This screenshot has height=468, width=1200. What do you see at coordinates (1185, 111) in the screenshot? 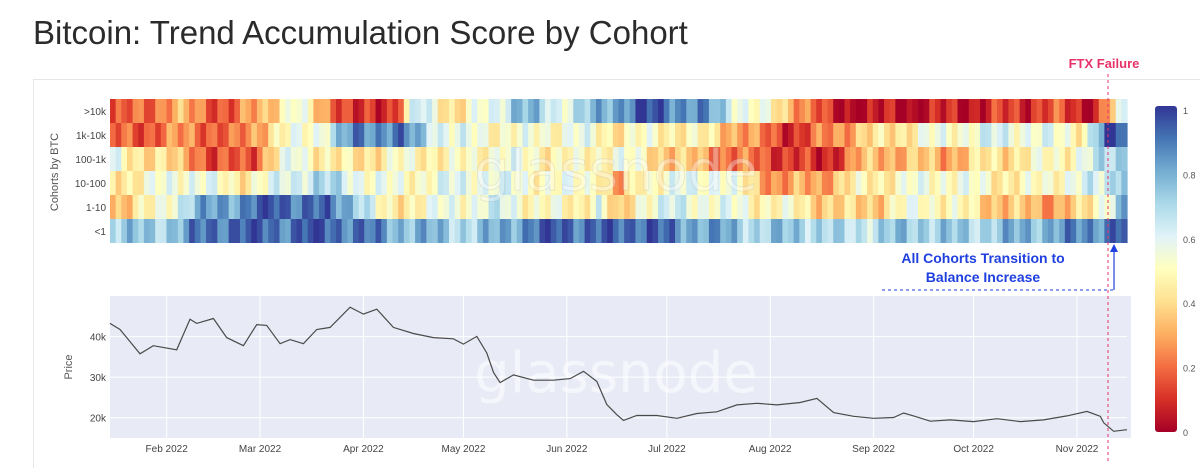
I see `colorbar-tick-label: 1` at bounding box center [1185, 111].